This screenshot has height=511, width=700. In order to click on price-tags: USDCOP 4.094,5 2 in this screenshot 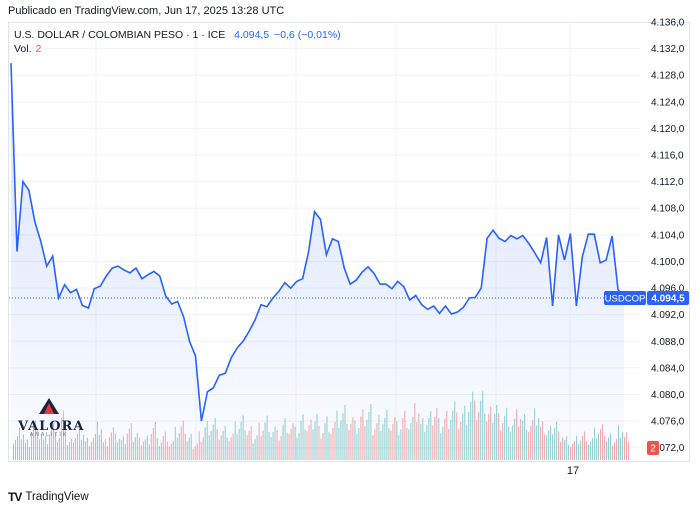, I will do `click(646, 373)`.